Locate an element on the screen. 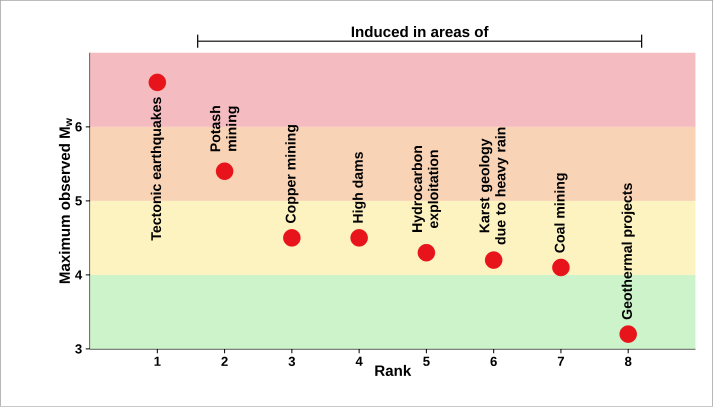 This screenshot has width=713, height=407. x-tick-label: 5 is located at coordinates (426, 361).